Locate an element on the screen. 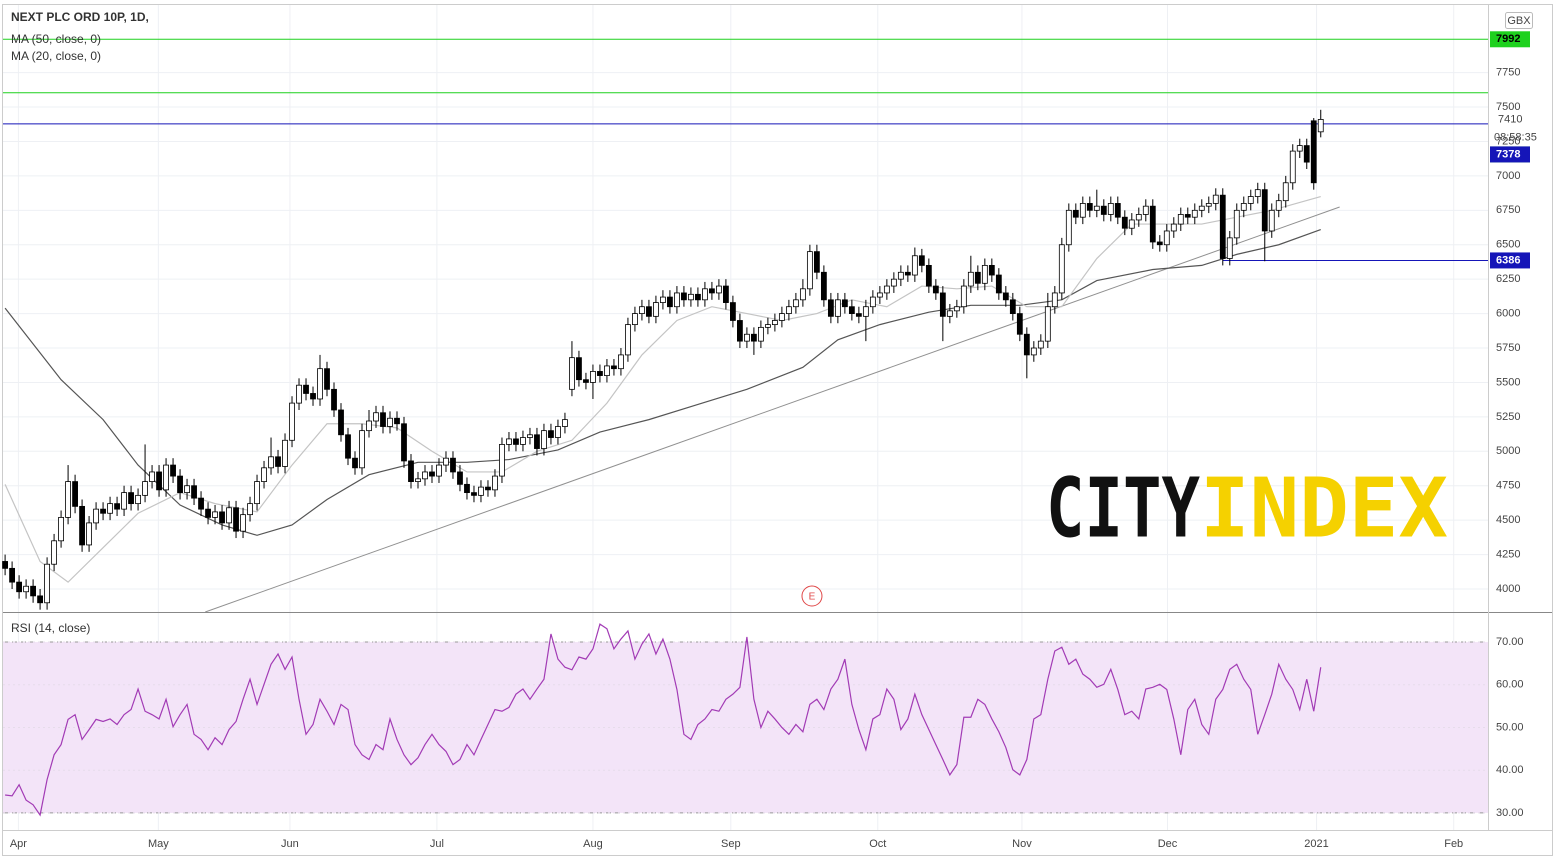 This screenshot has height=859, width=1556. rsi-tick-label: 60.00 is located at coordinates (1510, 685).